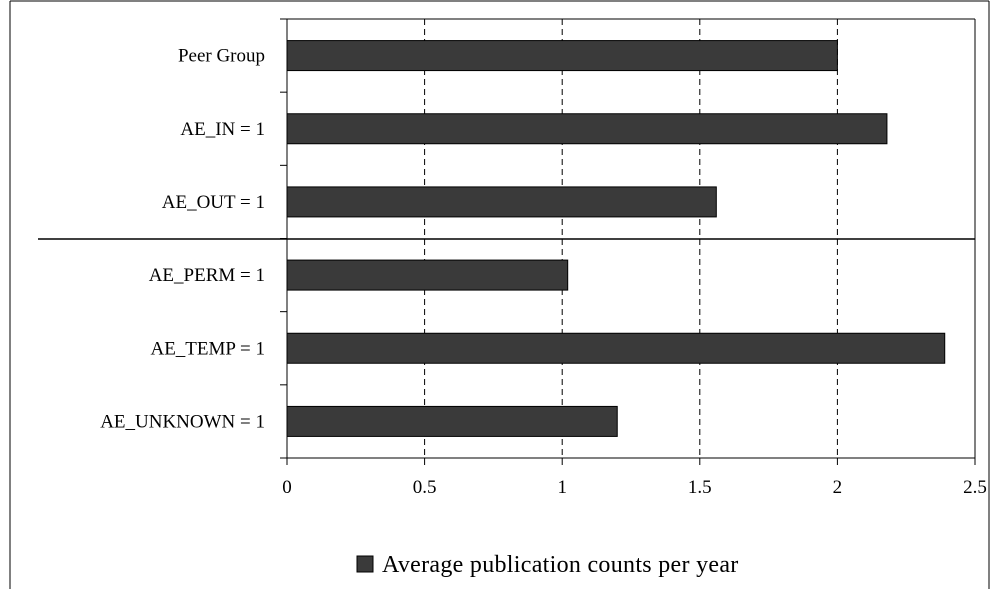 The image size is (990, 594). Describe the element at coordinates (182, 421) in the screenshot. I see `category-label-5: AE_UNKNOWN = 1` at that location.